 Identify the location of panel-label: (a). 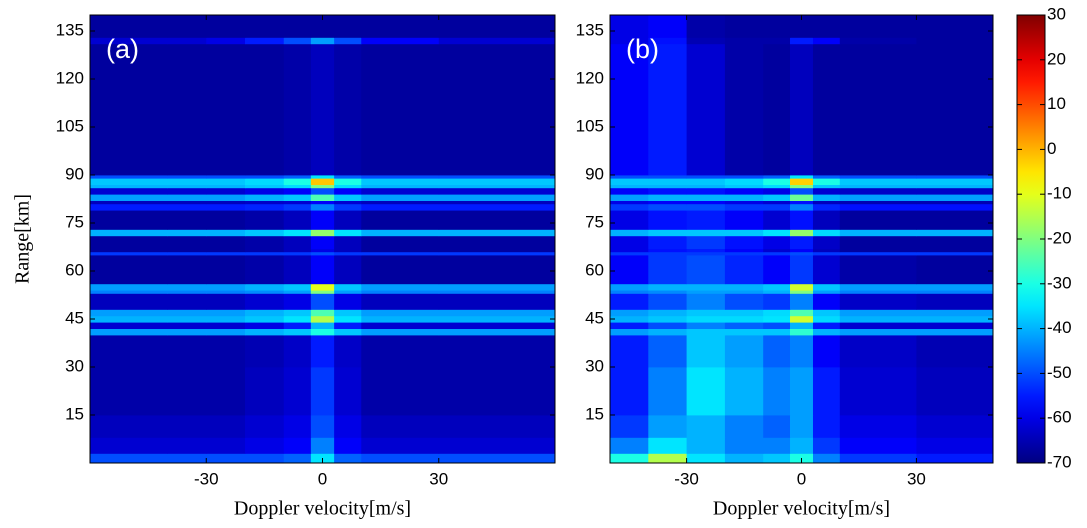
(122, 49).